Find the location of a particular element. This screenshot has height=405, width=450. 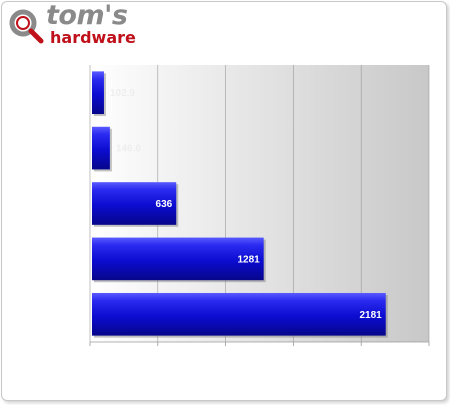

bar-data-label: 636 is located at coordinates (164, 204).